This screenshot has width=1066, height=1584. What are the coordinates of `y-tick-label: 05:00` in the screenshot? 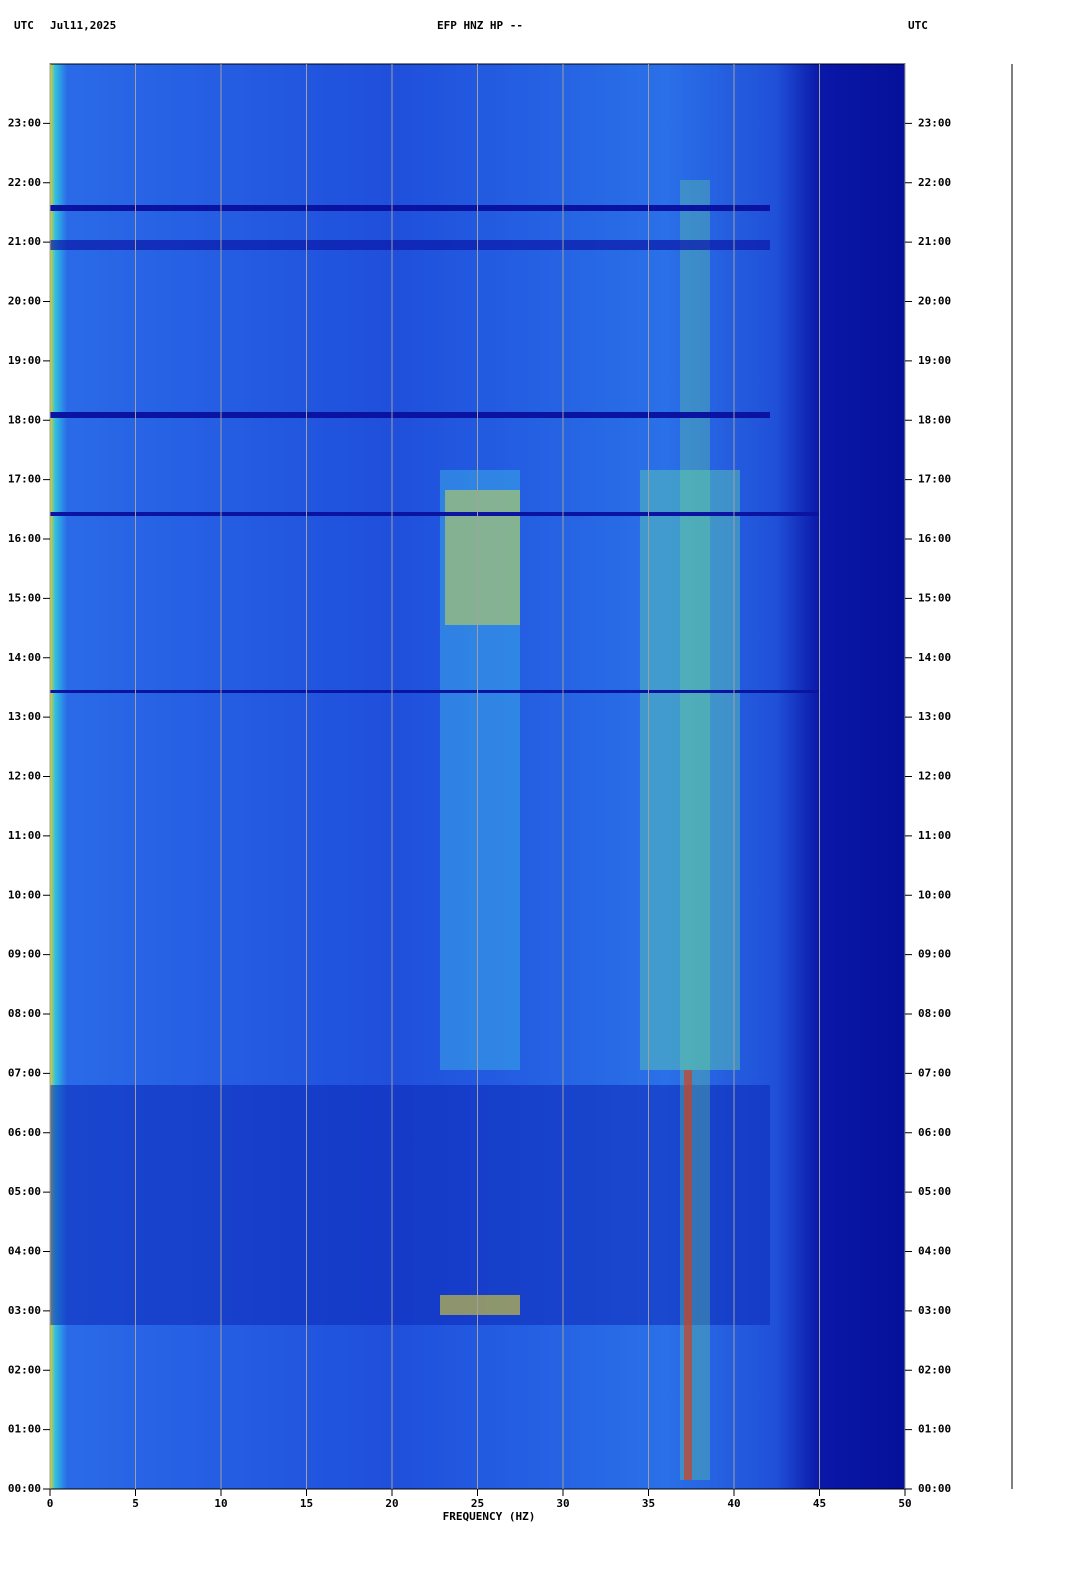 It's located at (24, 1191).